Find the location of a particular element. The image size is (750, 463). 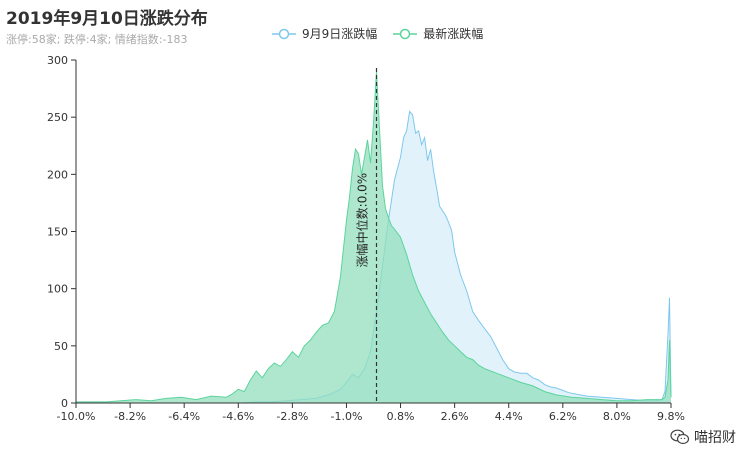

watermark-text: 喵招财 is located at coordinates (715, 438).